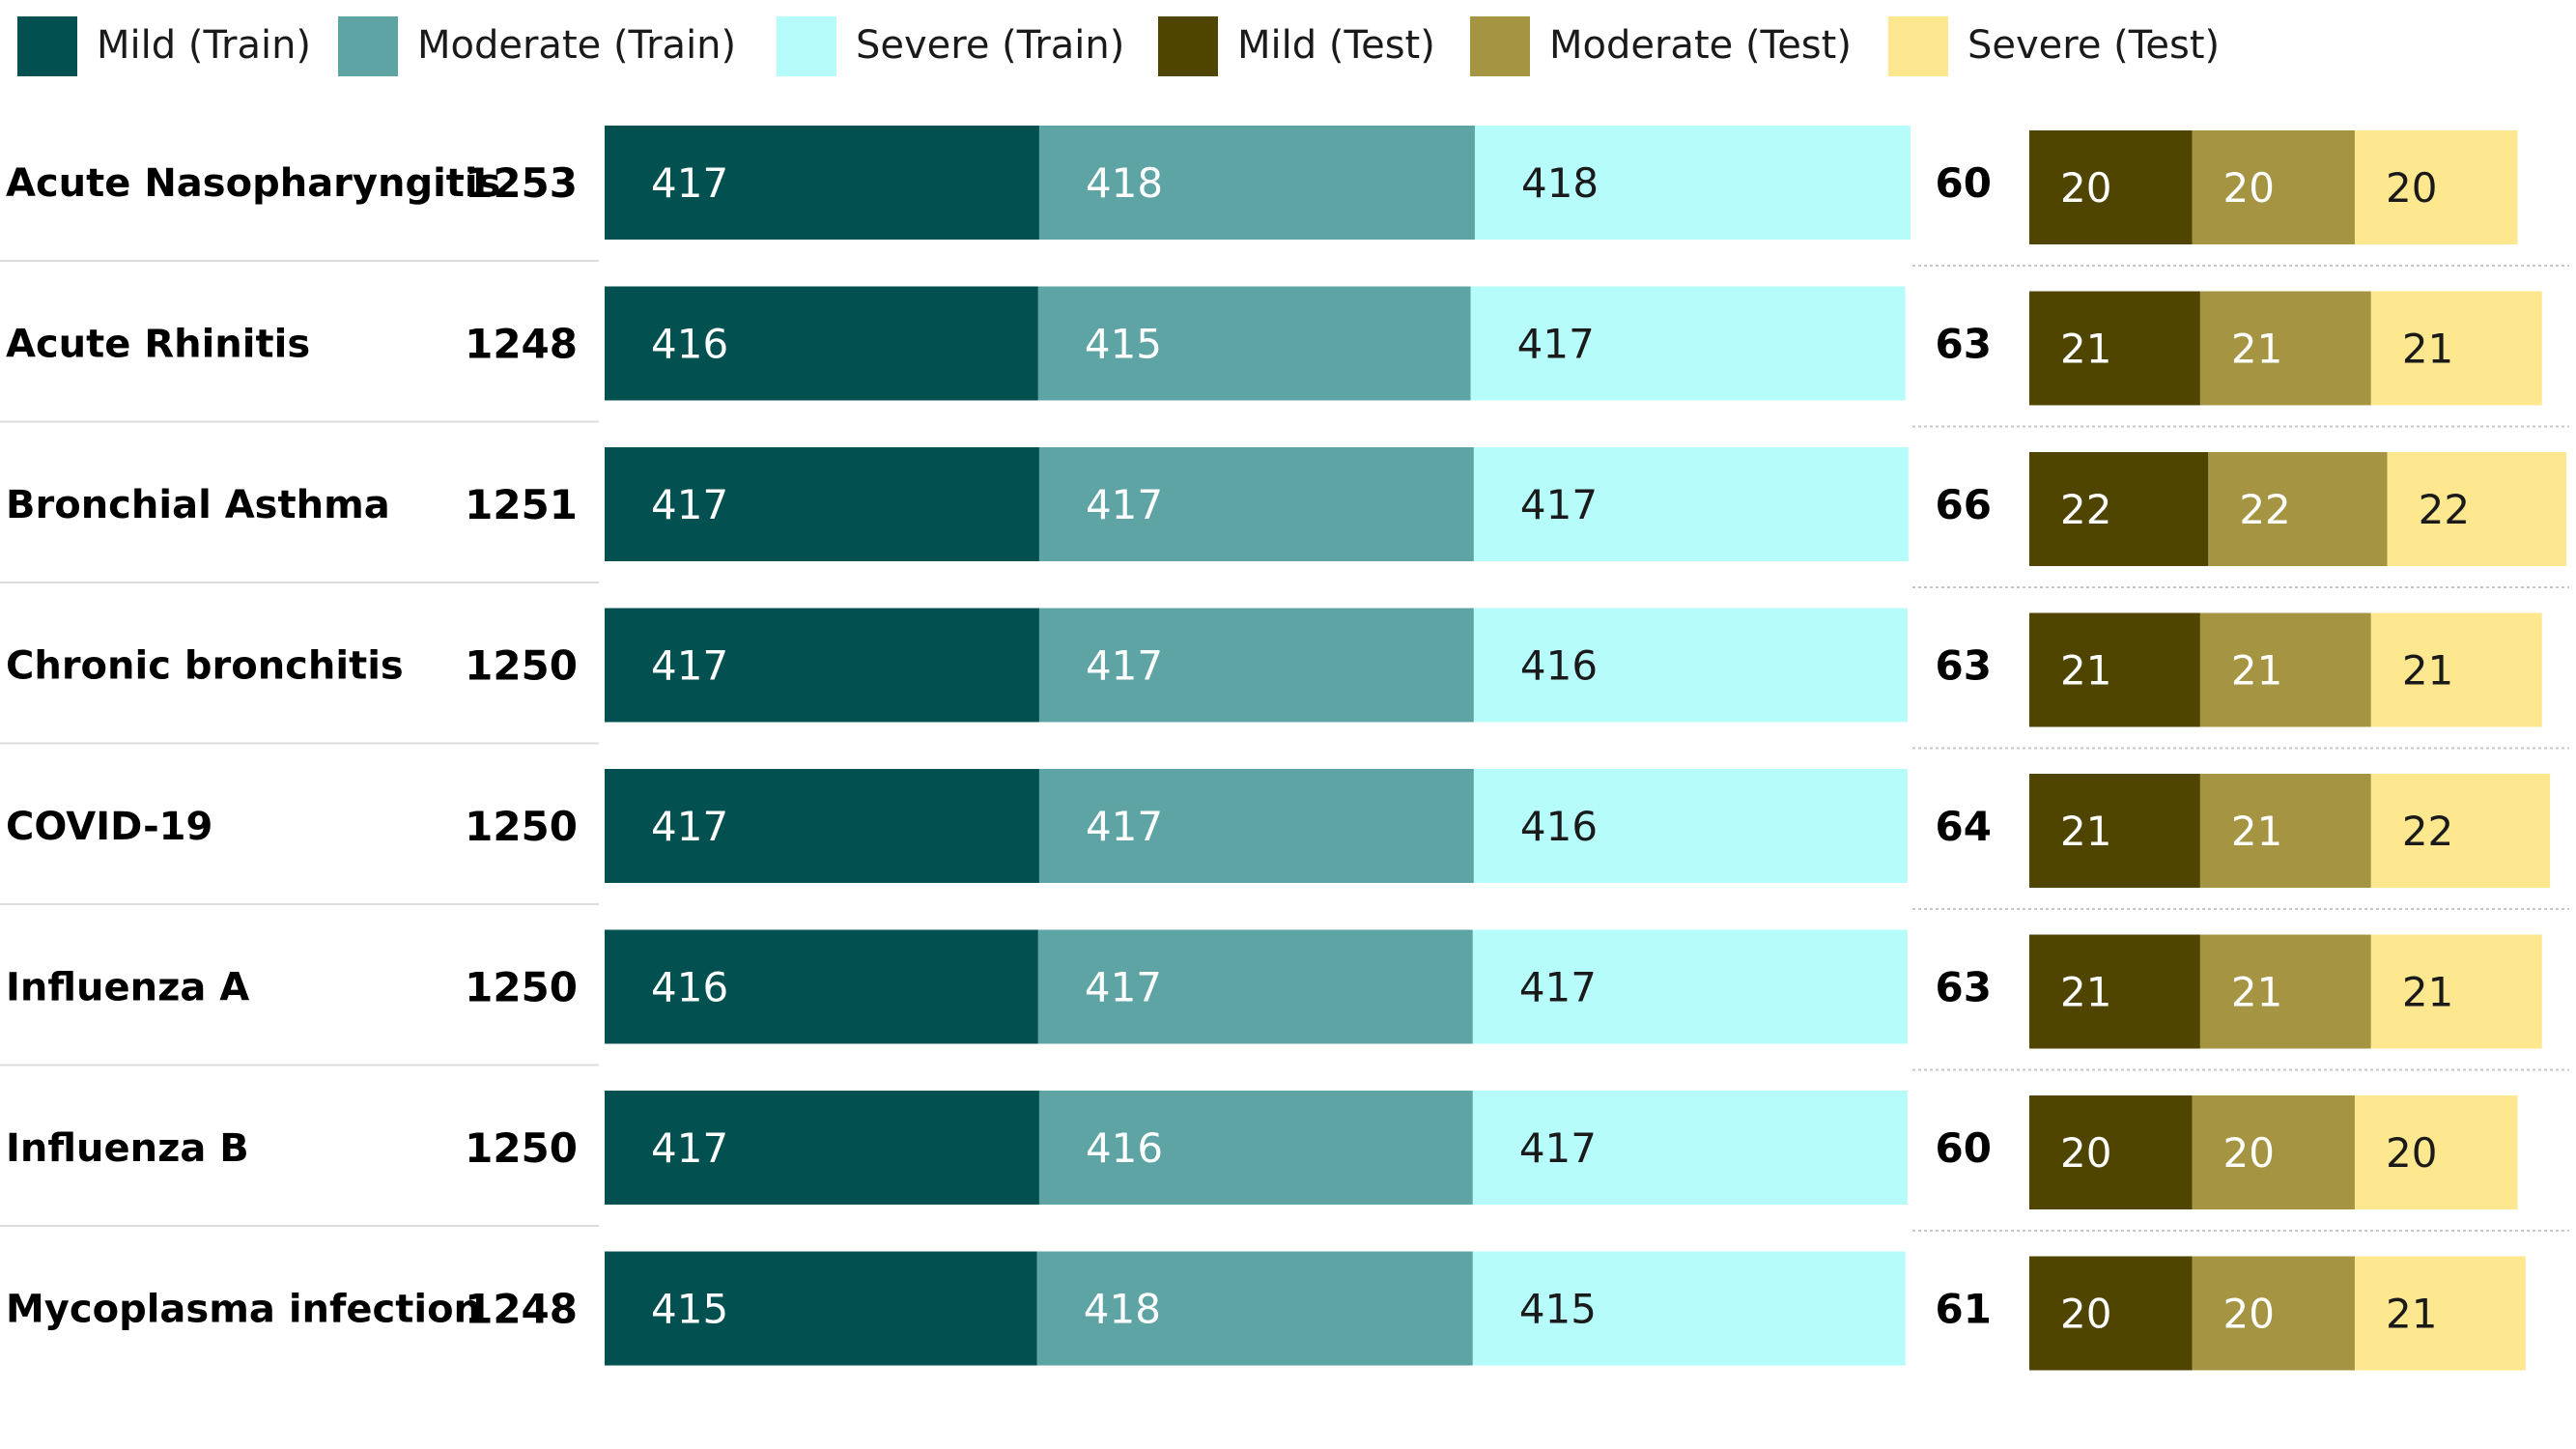  Describe the element at coordinates (243, 1310) in the screenshot. I see `row-label: Mycoplasma infection` at that location.